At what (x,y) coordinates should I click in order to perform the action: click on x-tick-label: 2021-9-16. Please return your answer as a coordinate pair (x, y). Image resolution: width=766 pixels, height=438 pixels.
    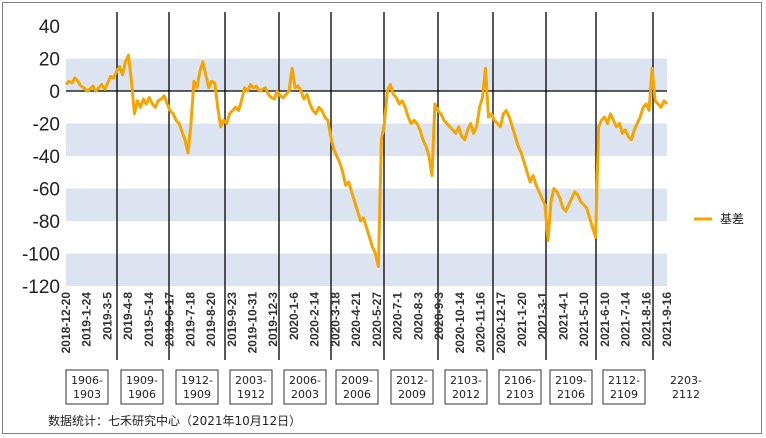
    Looking at the image, I should click on (667, 319).